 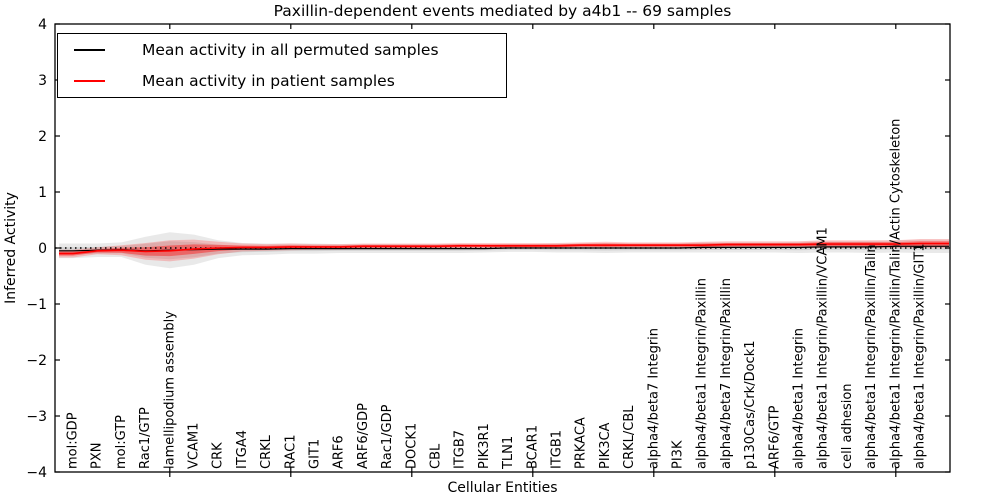 I want to click on x-category-label: alpha4/beta1 Integrin/Paxillin/VCAM1, so click(x=823, y=348).